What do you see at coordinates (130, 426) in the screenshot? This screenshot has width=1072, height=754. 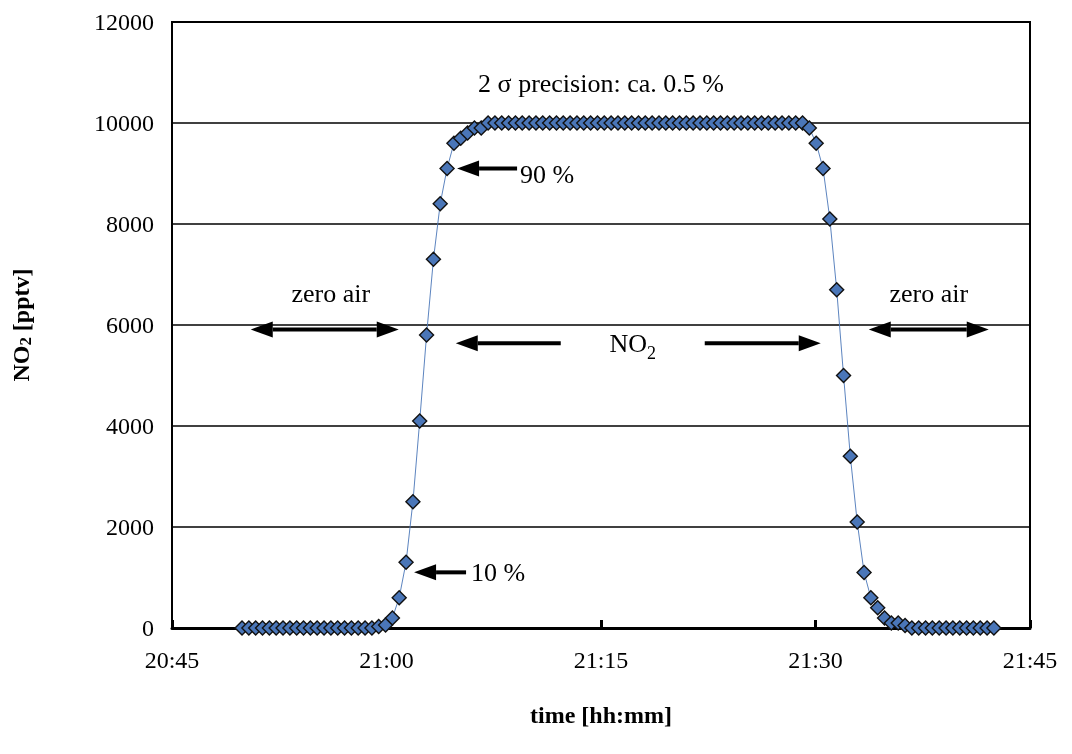 I see `y-tick-label: 4000` at bounding box center [130, 426].